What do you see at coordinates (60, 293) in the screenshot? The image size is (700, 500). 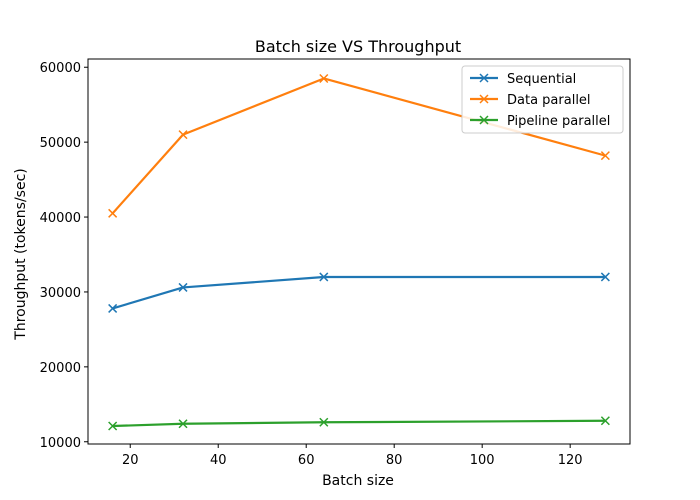 I see `y-tick-label: 30000` at bounding box center [60, 293].